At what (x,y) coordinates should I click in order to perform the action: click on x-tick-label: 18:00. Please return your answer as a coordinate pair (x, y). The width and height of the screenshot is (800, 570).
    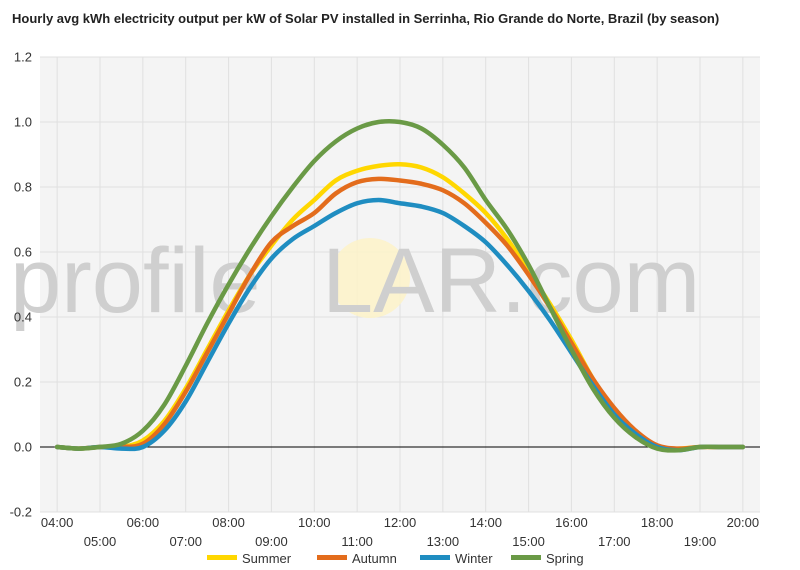
    Looking at the image, I should click on (657, 522).